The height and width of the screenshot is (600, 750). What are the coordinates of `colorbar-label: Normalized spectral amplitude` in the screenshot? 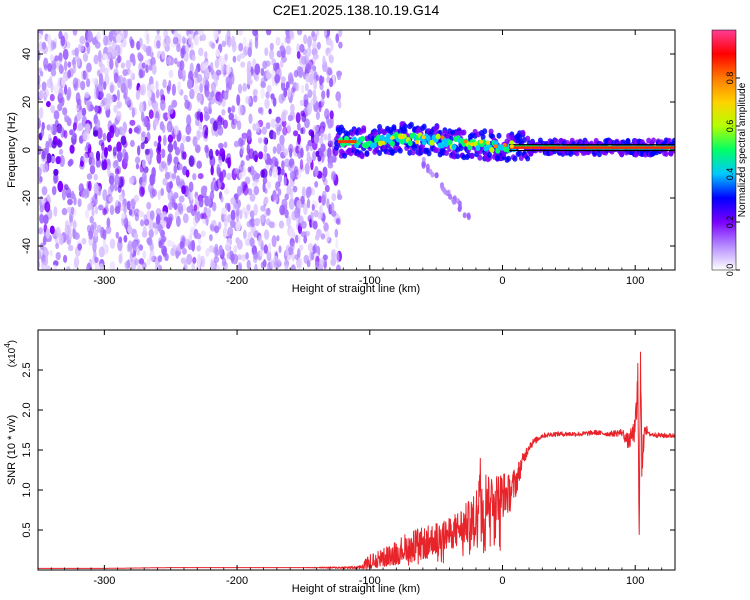 It's located at (742, 149).